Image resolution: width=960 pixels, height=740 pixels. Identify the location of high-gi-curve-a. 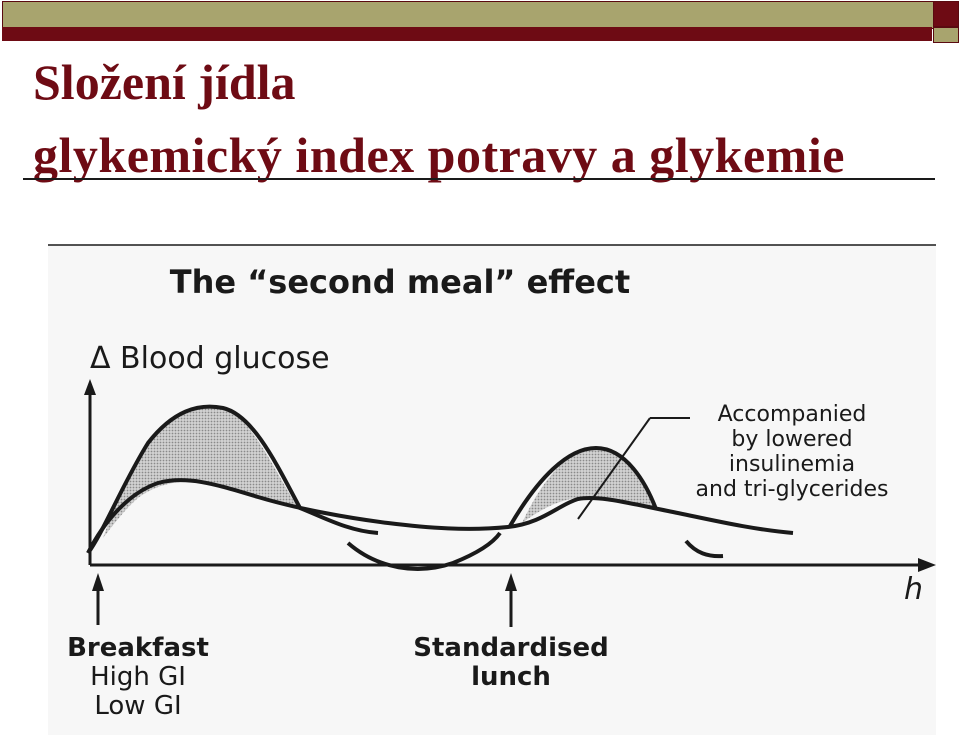
(232, 479).